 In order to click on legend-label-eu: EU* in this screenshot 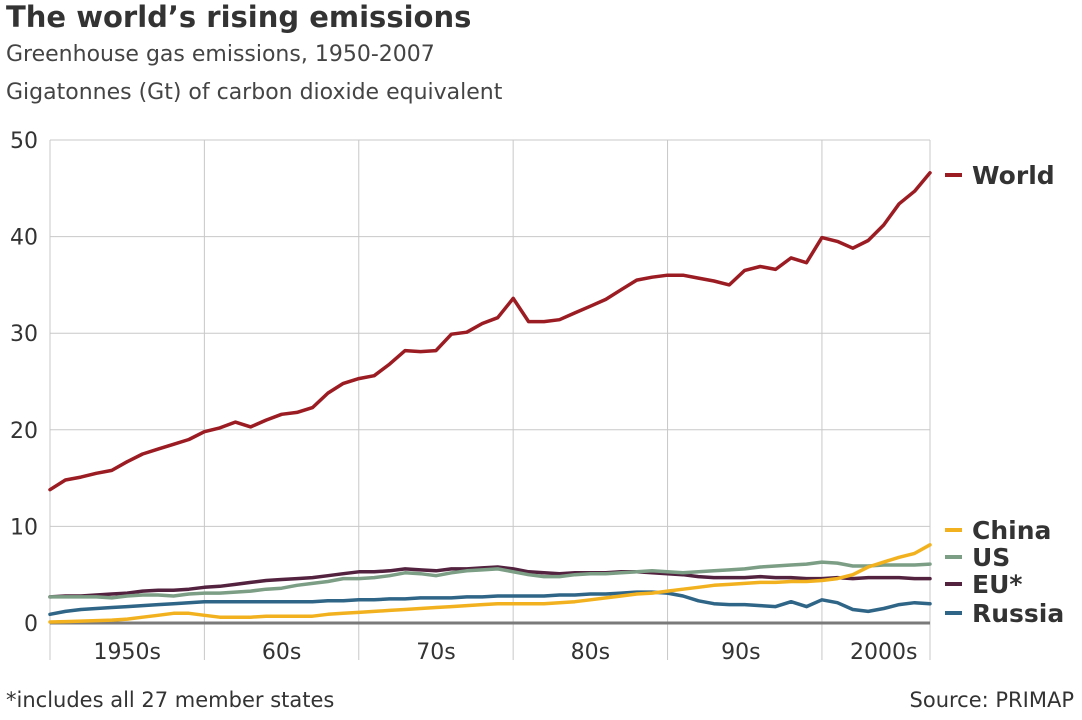, I will do `click(997, 584)`.